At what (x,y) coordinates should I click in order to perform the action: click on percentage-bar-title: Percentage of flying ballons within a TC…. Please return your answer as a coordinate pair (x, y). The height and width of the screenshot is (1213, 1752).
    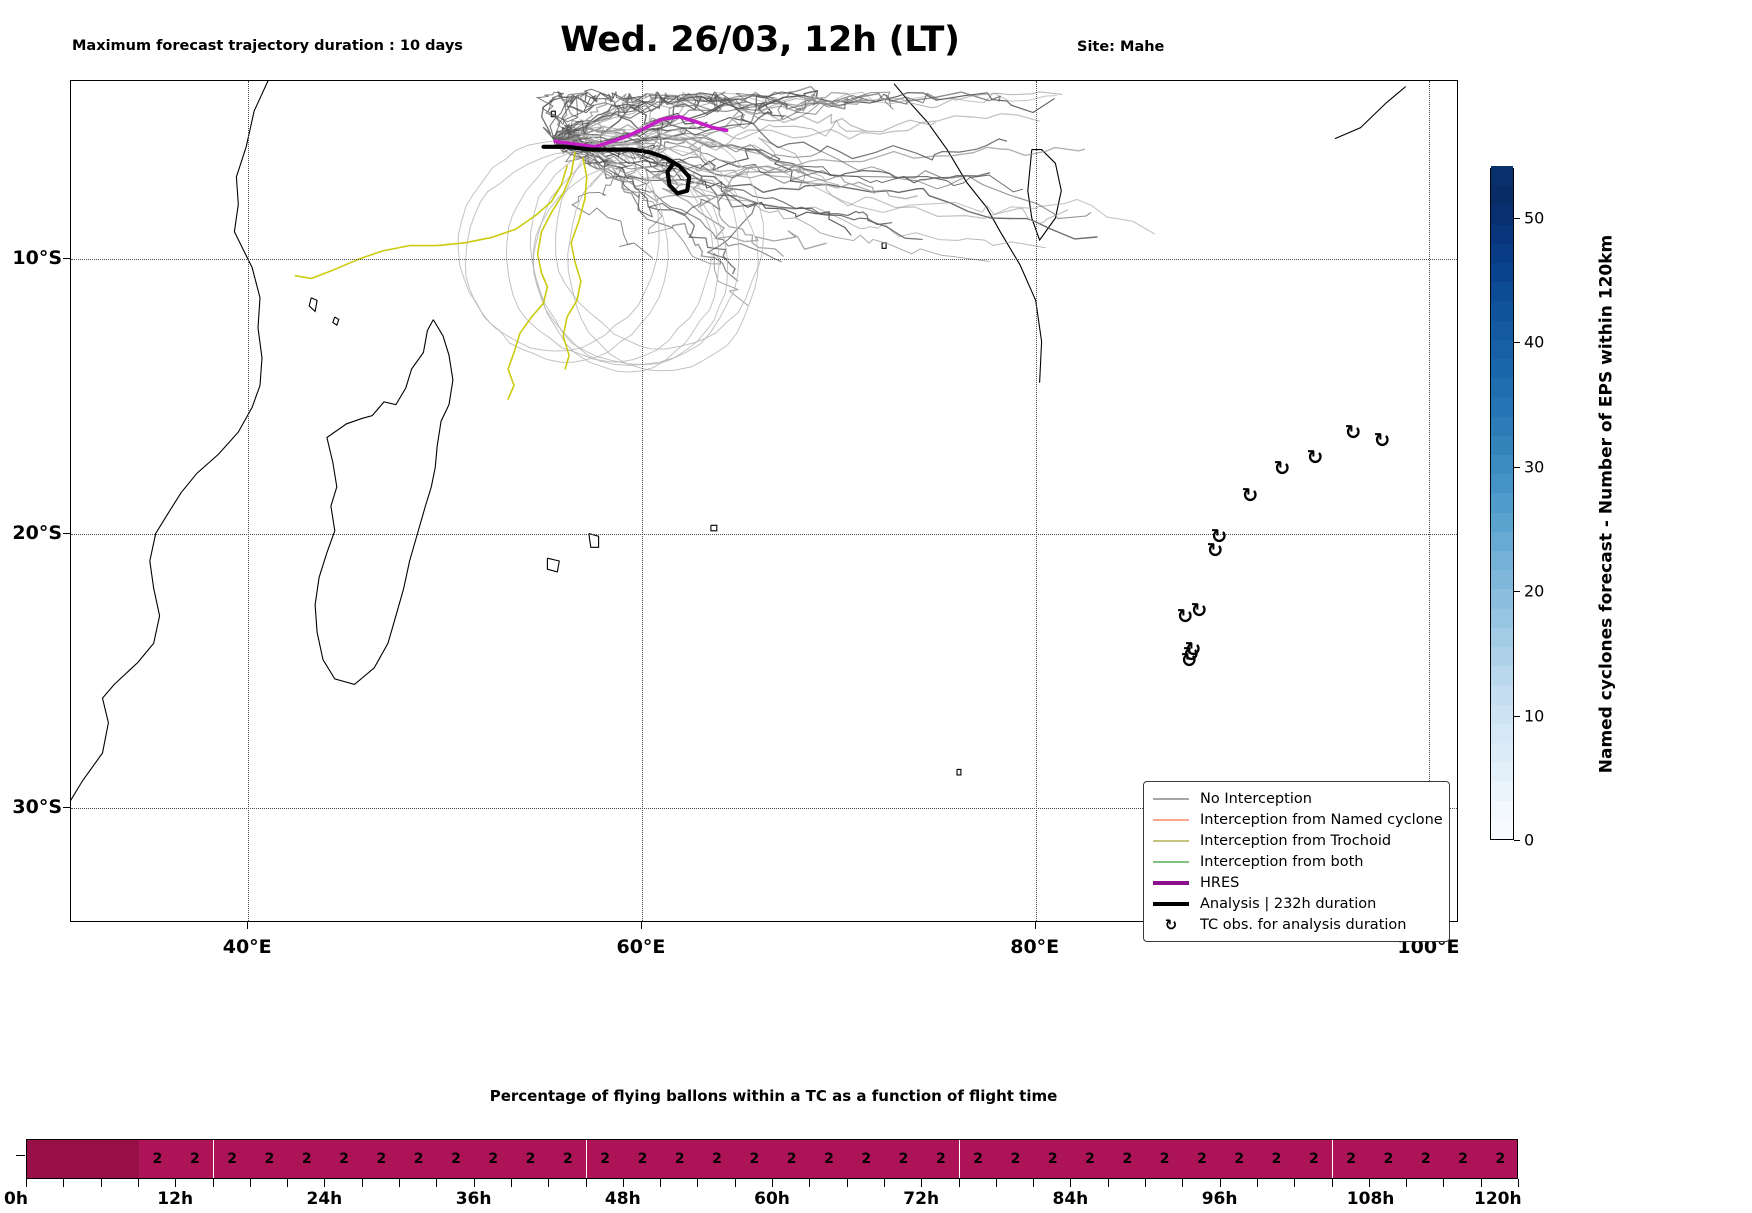
    Looking at the image, I should click on (773, 1096).